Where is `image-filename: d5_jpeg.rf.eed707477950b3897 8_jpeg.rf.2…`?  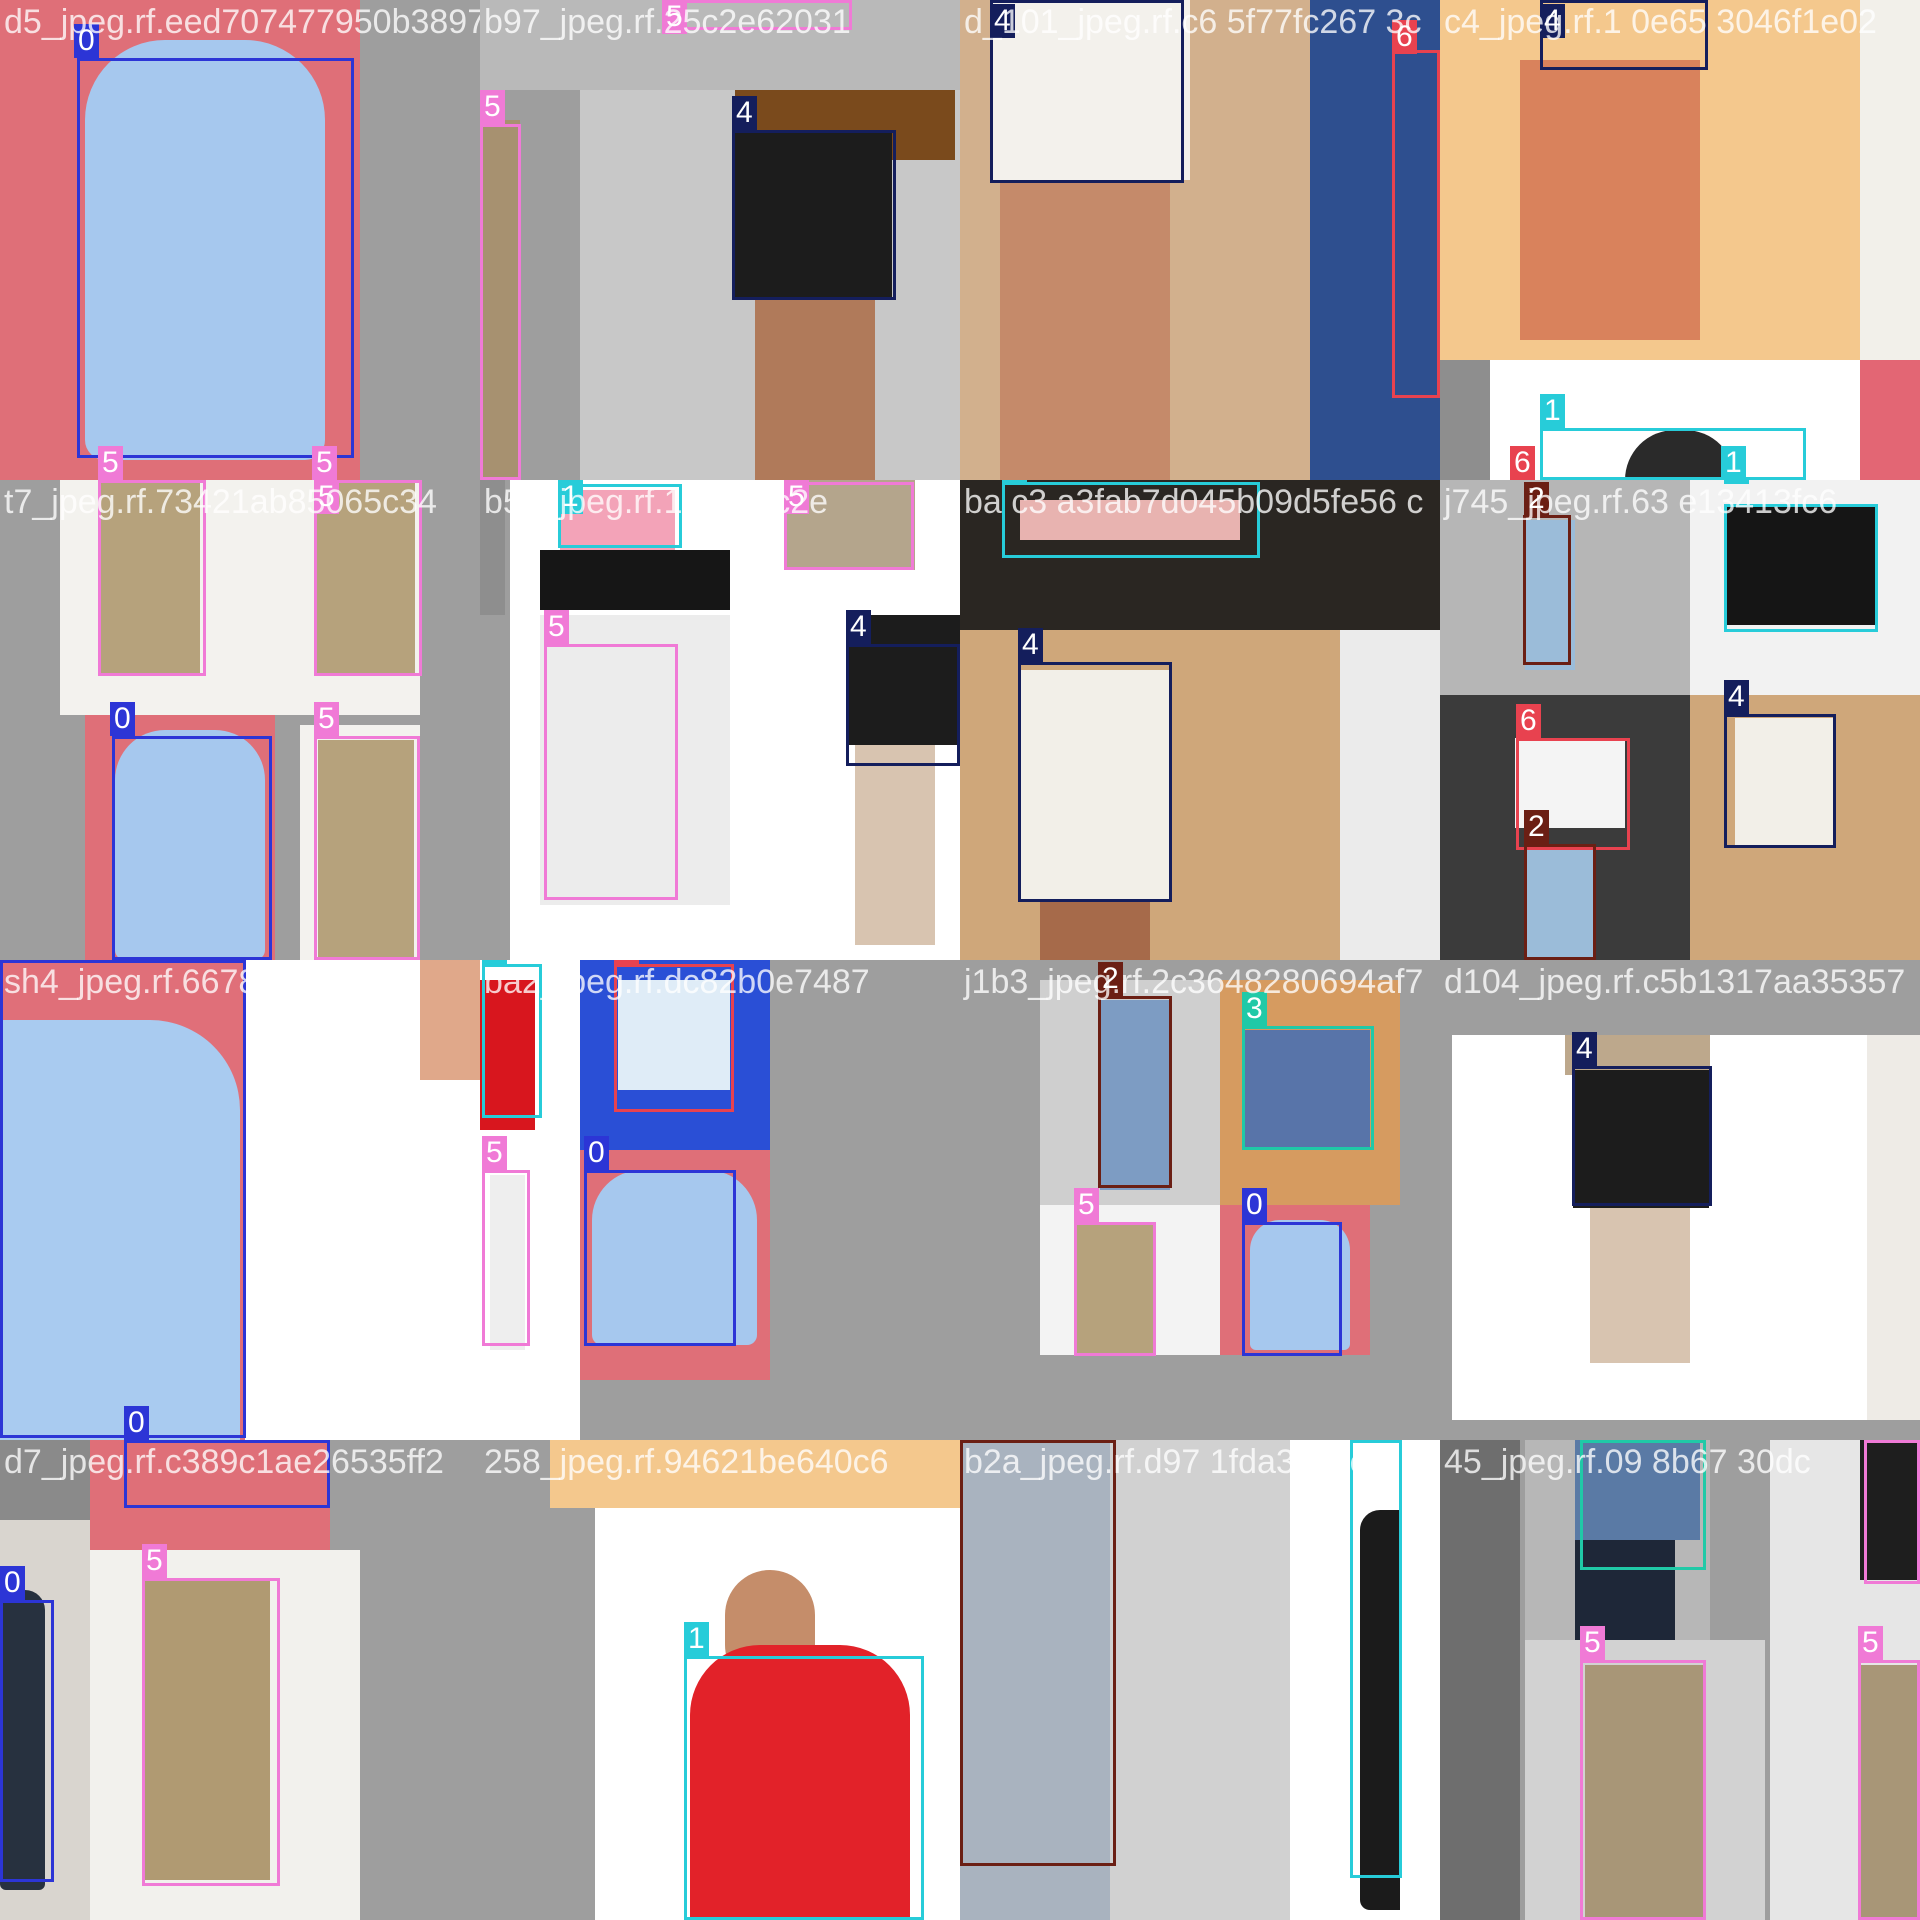
image-filename: d5_jpeg.rf.eed707477950b3897 8_jpeg.rf.2… is located at coordinates (242, 22).